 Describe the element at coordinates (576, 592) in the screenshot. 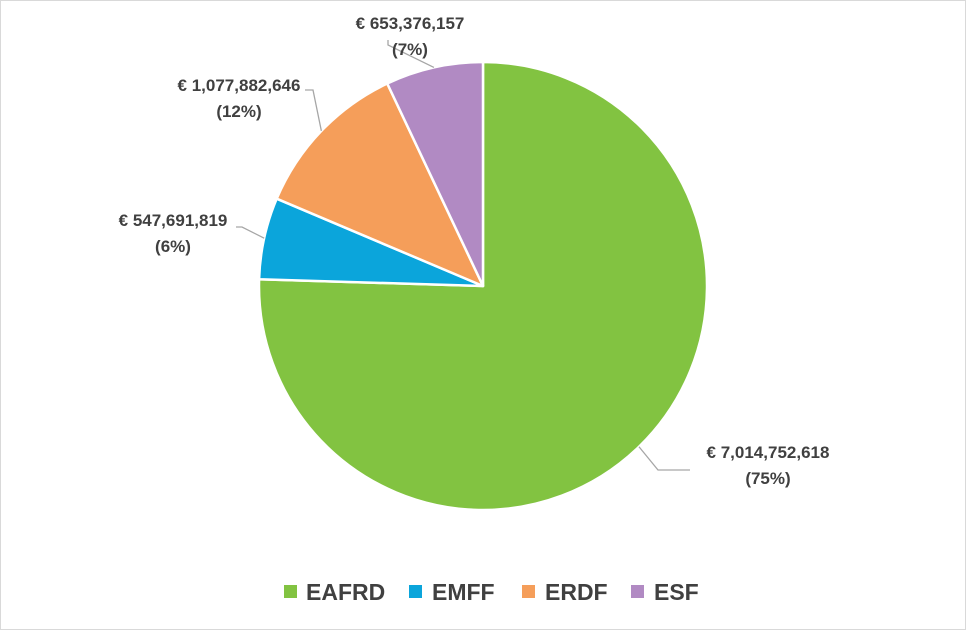

I see `legend-label-erdf: ERDF` at that location.